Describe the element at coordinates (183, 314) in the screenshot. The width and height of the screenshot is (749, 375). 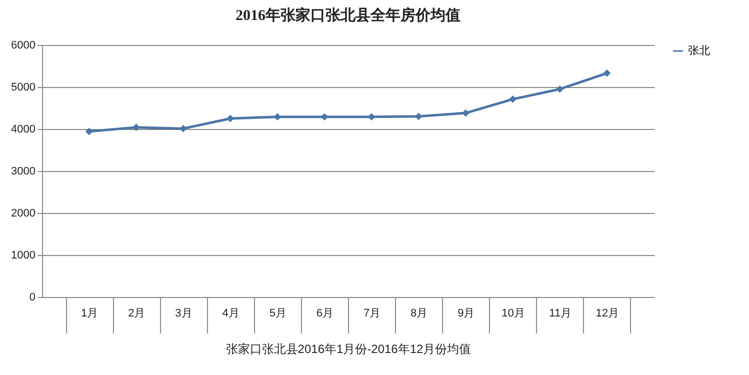
I see `x-tick-label: 3月` at that location.